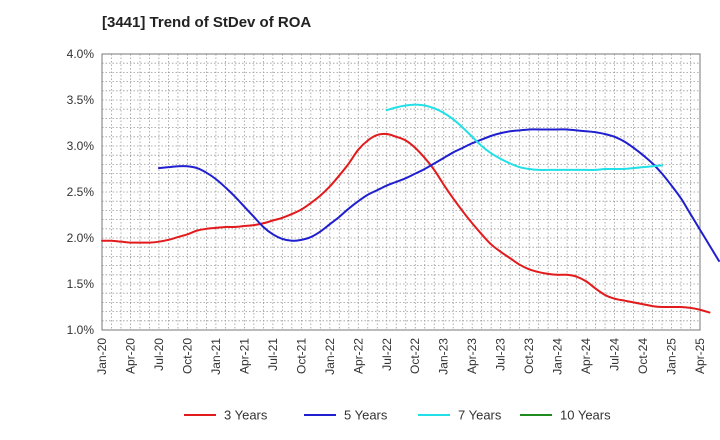 This screenshot has height=440, width=720. I want to click on y-tick-label: 1.0%, so click(81, 330).